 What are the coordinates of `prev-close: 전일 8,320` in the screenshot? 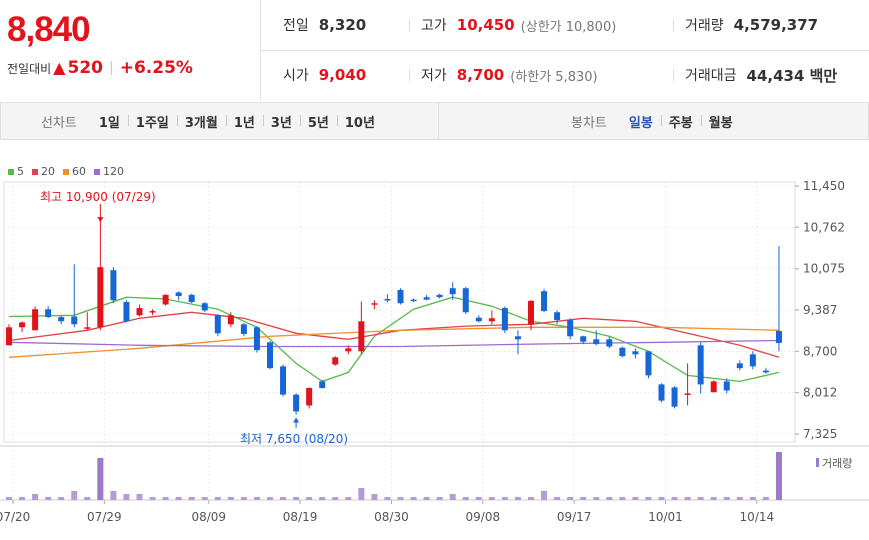 It's located at (324, 25).